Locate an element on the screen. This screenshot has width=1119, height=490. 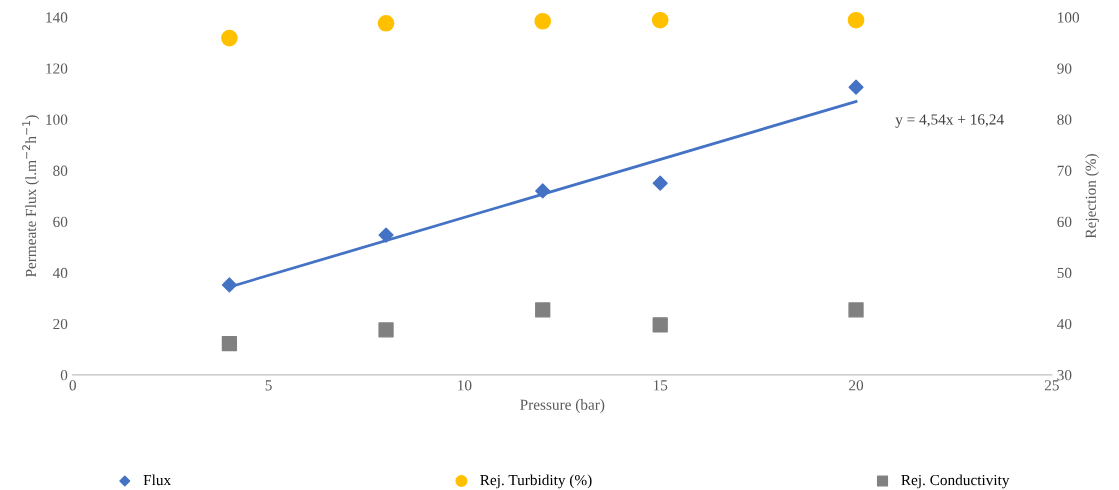
y-tick-label: 140 is located at coordinates (57, 17).